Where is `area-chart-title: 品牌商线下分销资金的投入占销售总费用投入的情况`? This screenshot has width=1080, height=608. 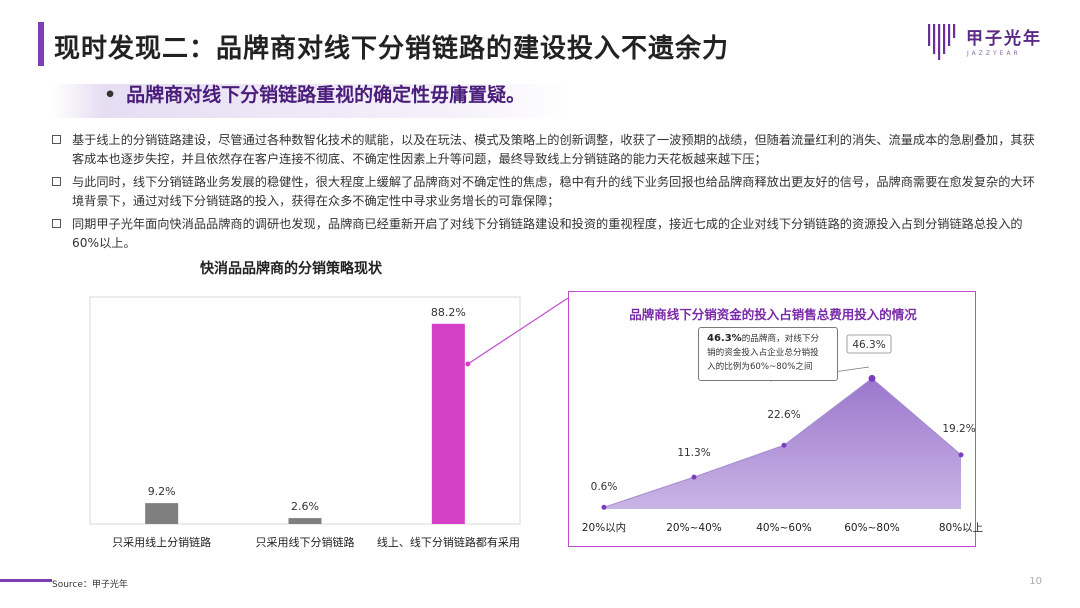 area-chart-title: 品牌商线下分销资金的投入占销售总费用投入的情况 is located at coordinates (773, 314).